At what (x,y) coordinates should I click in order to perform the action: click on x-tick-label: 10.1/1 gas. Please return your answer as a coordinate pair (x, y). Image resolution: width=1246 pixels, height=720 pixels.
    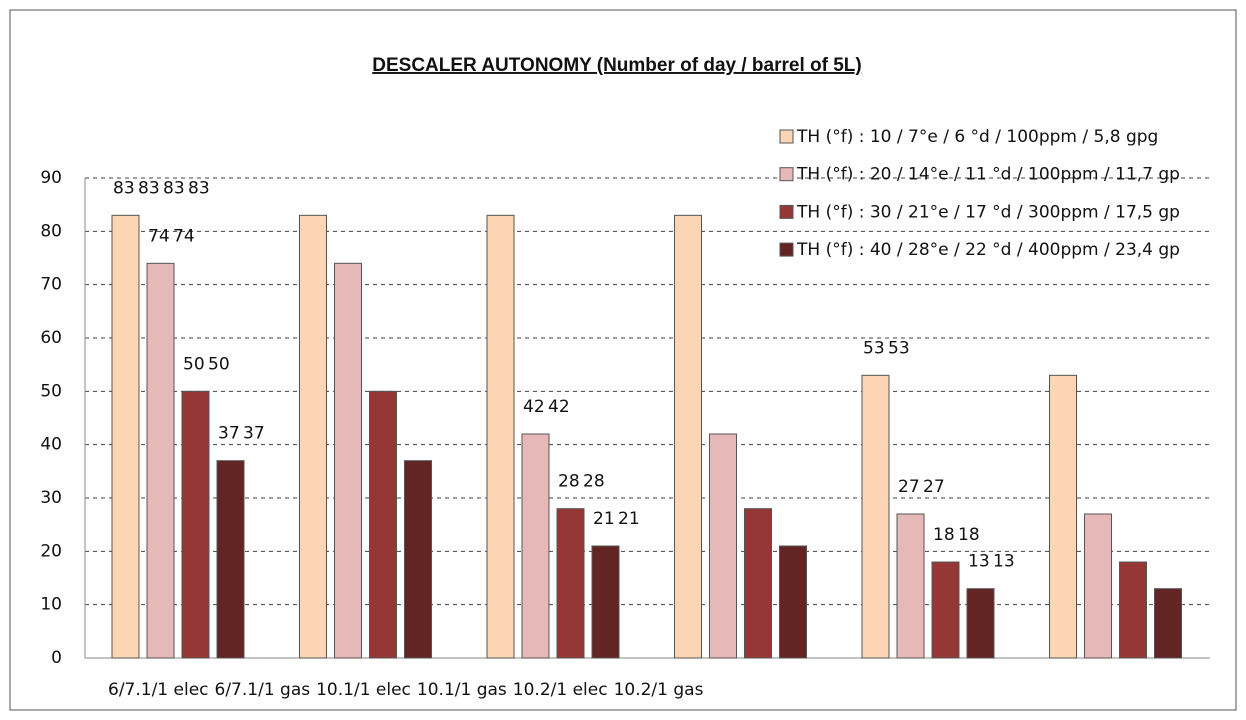
    Looking at the image, I should click on (462, 690).